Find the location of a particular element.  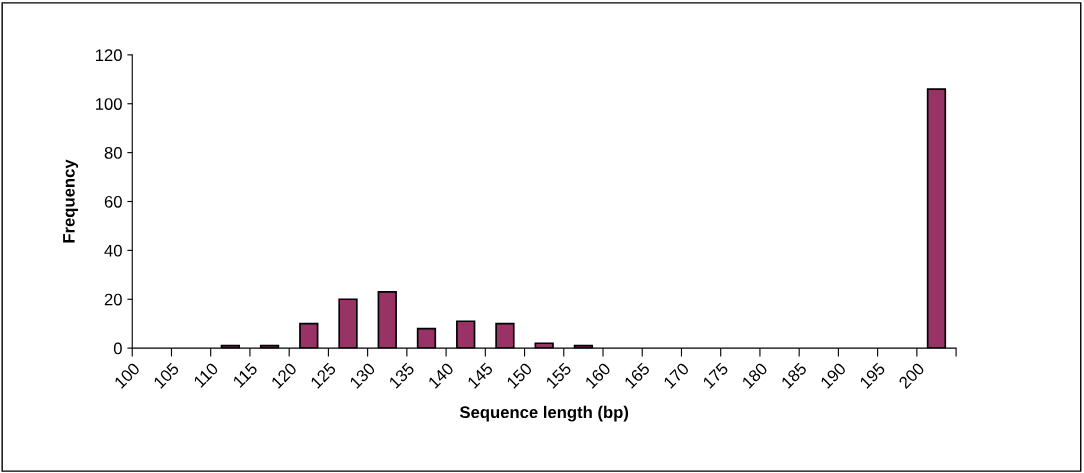

x-tick-label: 200 is located at coordinates (912, 376).